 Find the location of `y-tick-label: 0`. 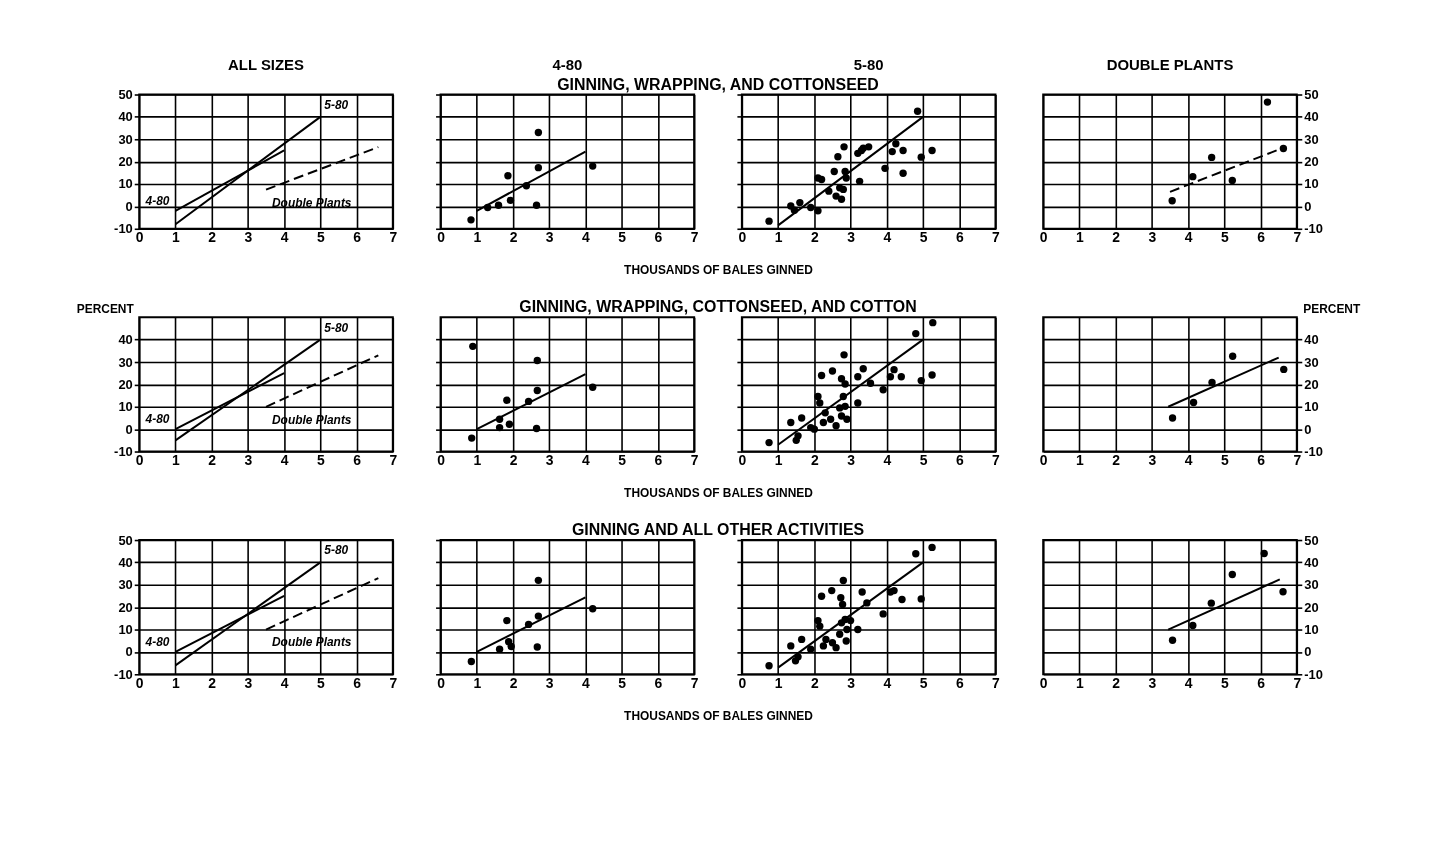

y-tick-label: 0 is located at coordinates (129, 429).